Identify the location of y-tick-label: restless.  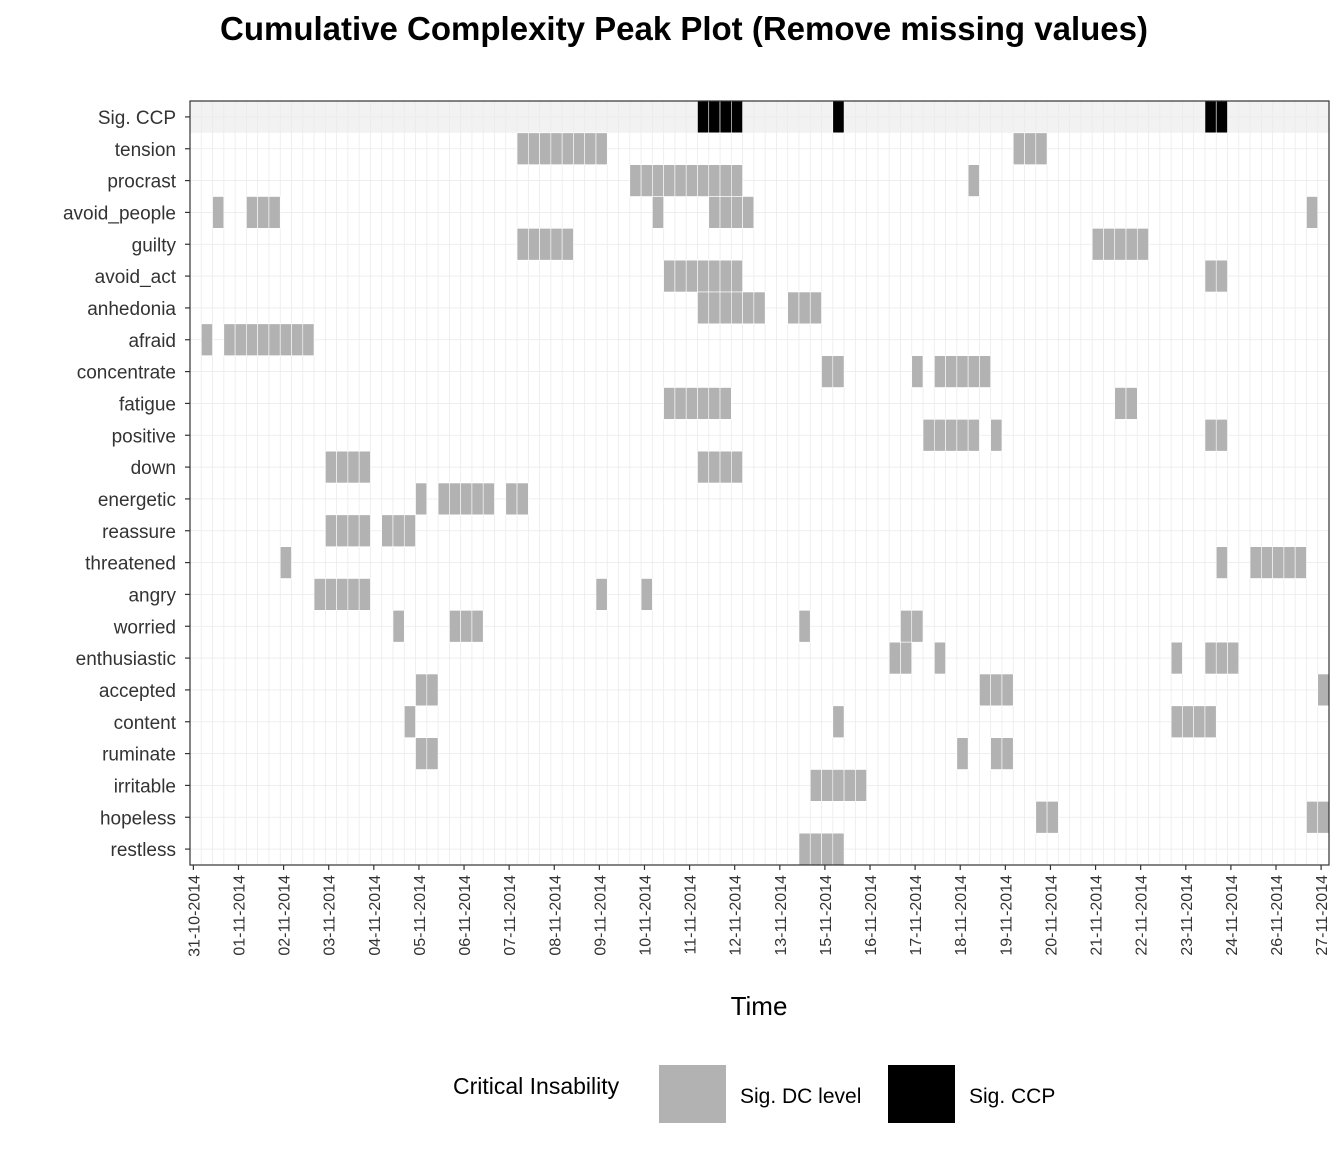
(143, 850).